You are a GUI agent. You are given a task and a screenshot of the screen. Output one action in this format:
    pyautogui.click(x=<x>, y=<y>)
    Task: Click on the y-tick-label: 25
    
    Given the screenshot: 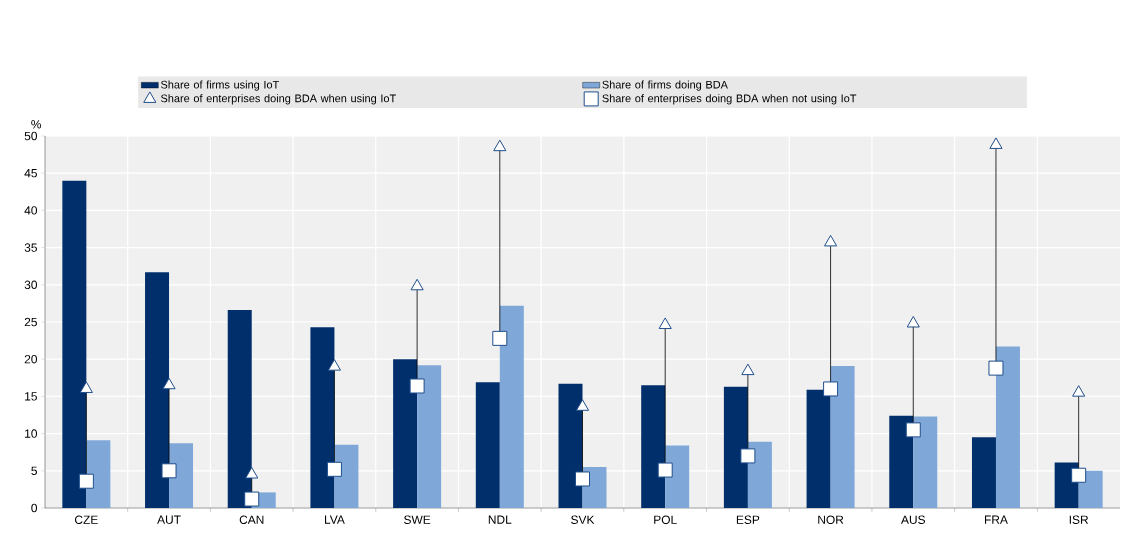 What is the action you would take?
    pyautogui.click(x=30, y=322)
    